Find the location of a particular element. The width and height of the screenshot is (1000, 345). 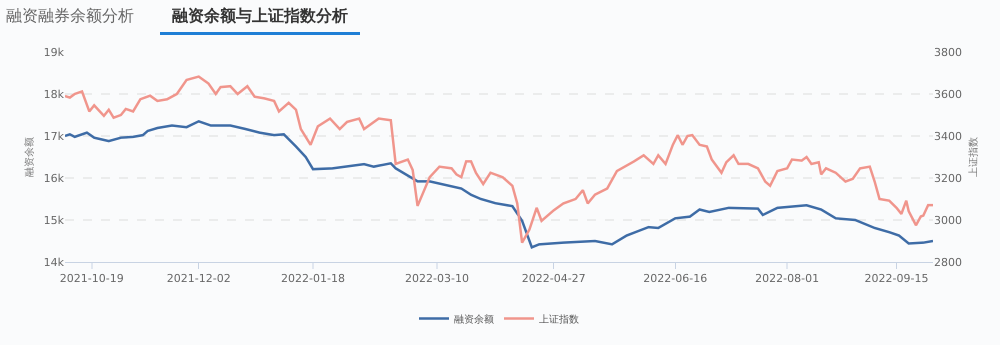

y-tick-label: 17k is located at coordinates (54, 136).